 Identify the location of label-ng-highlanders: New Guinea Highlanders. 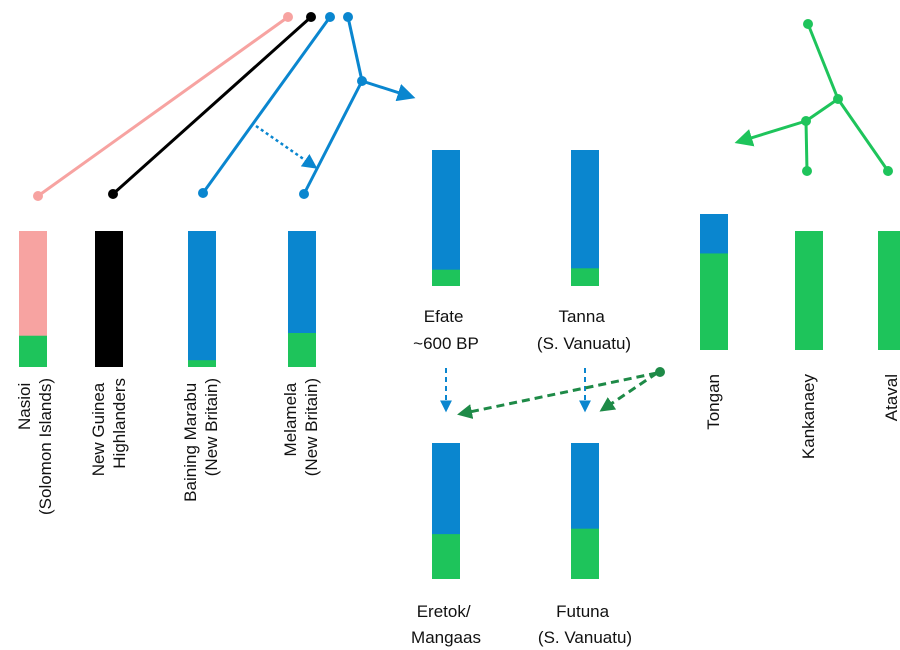
(109, 427).